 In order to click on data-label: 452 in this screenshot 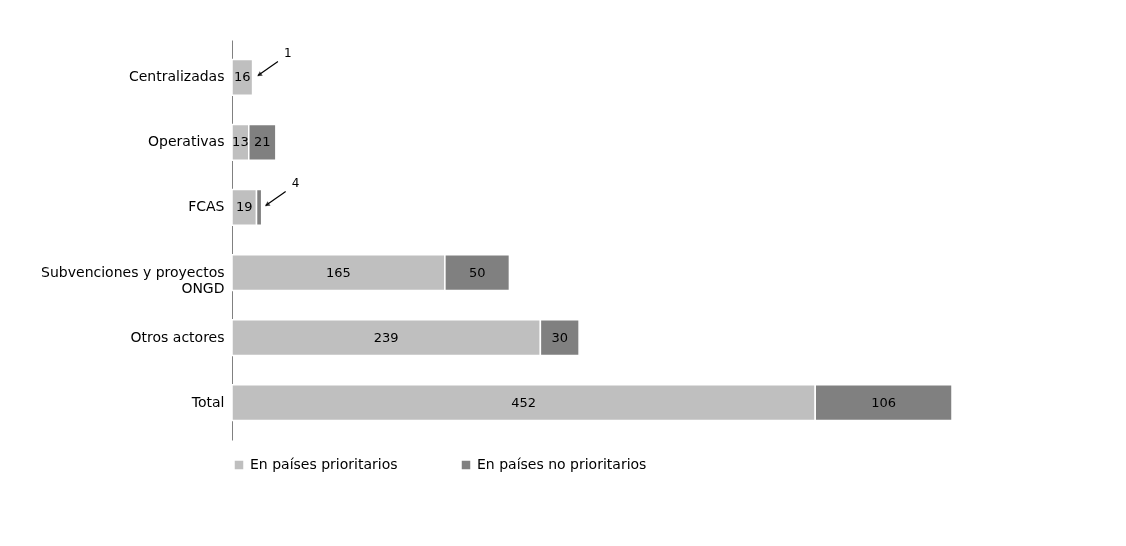, I will do `click(524, 402)`.